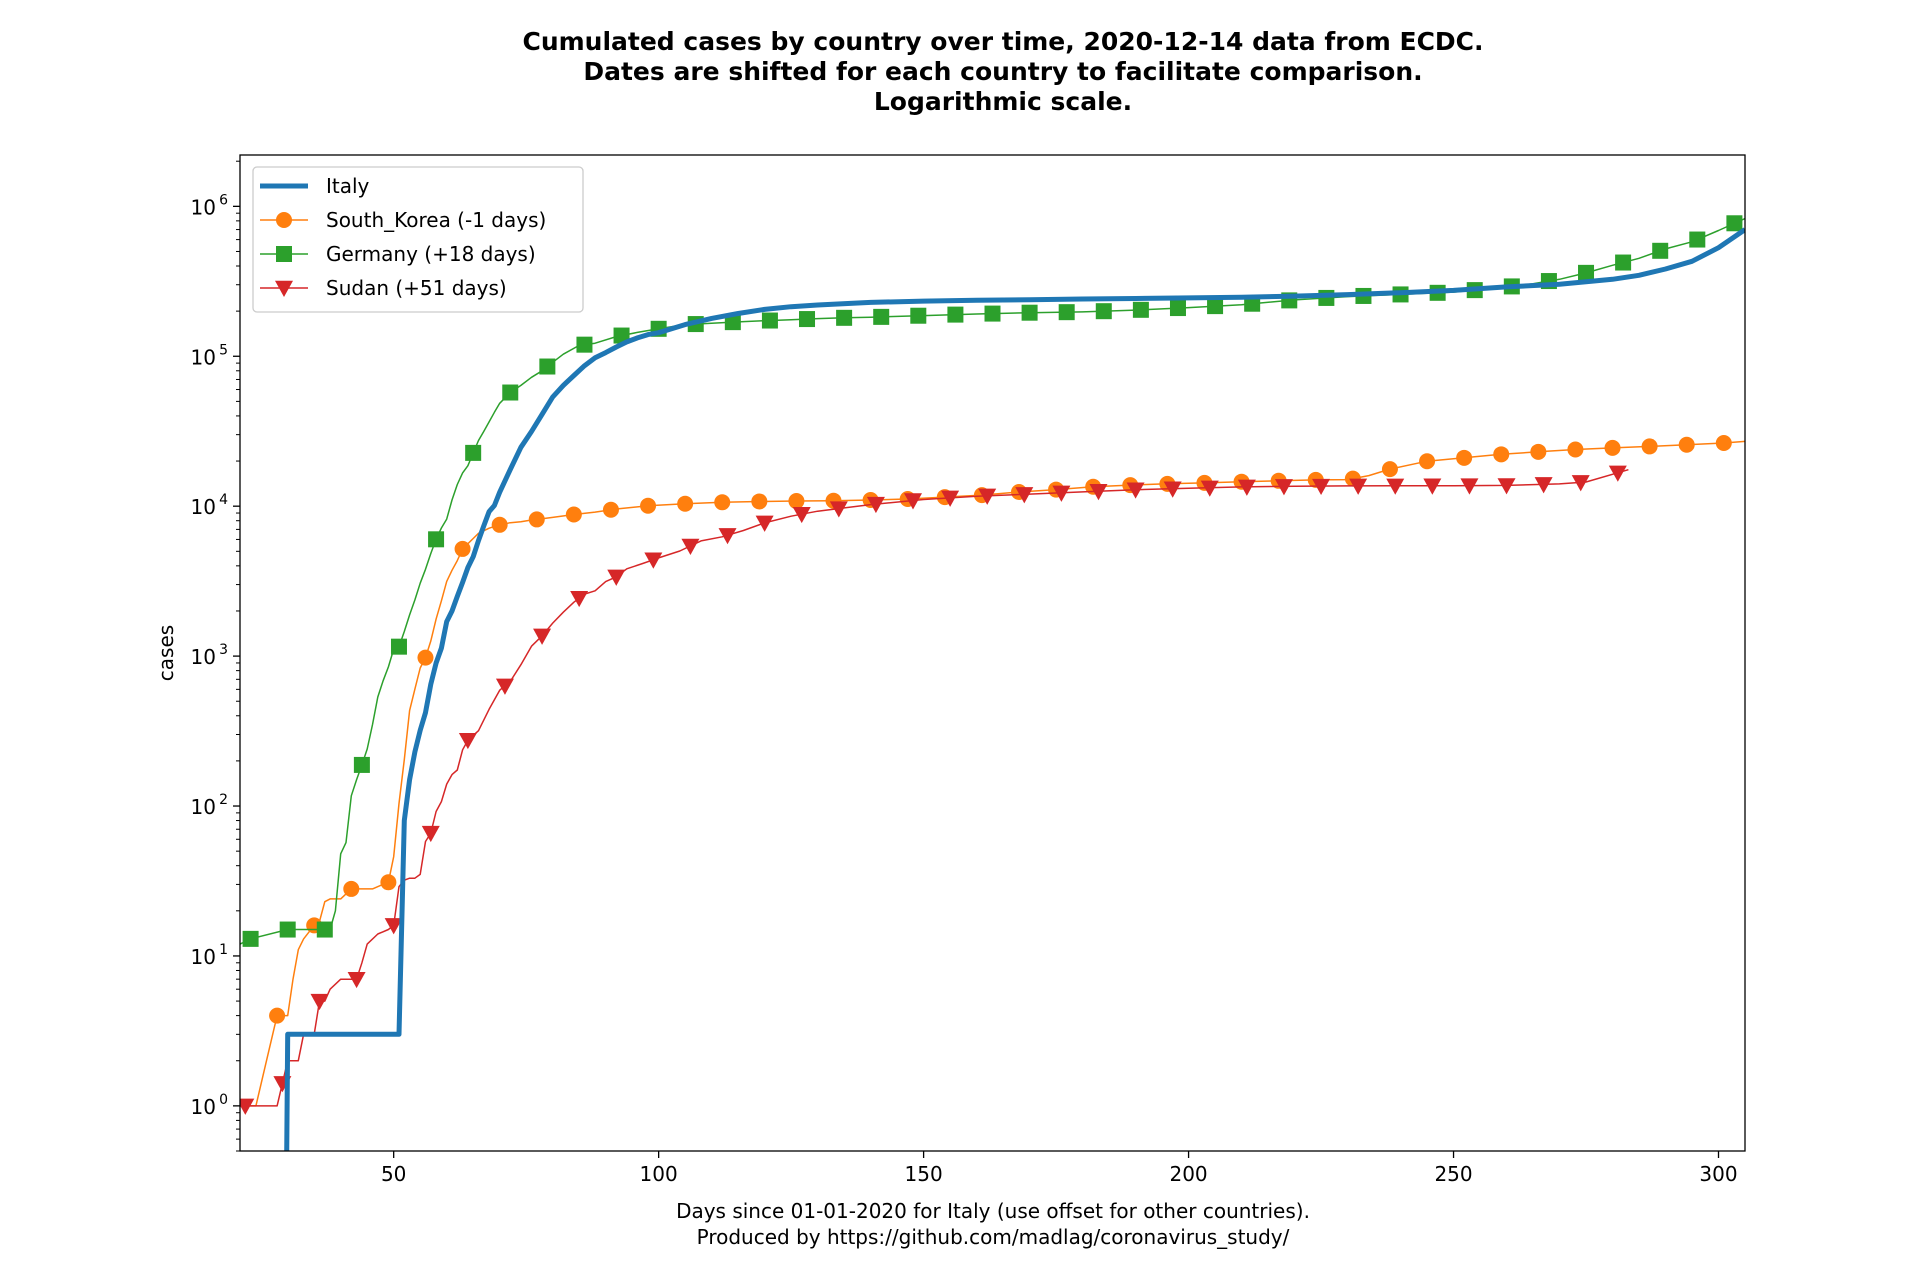 The image size is (1920, 1280). What do you see at coordinates (223, 500) in the screenshot?
I see `y-tick-exponent: 4` at bounding box center [223, 500].